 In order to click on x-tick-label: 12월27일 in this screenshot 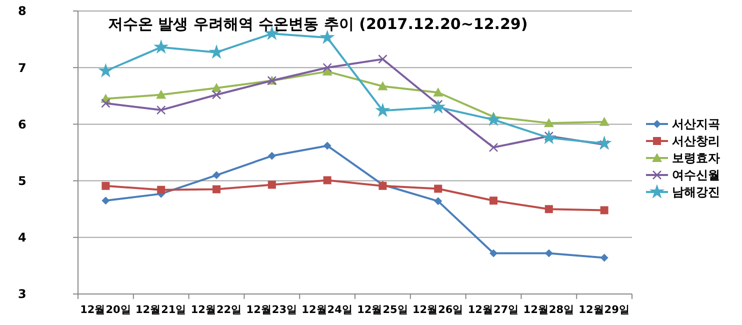, I will do `click(494, 310)`.